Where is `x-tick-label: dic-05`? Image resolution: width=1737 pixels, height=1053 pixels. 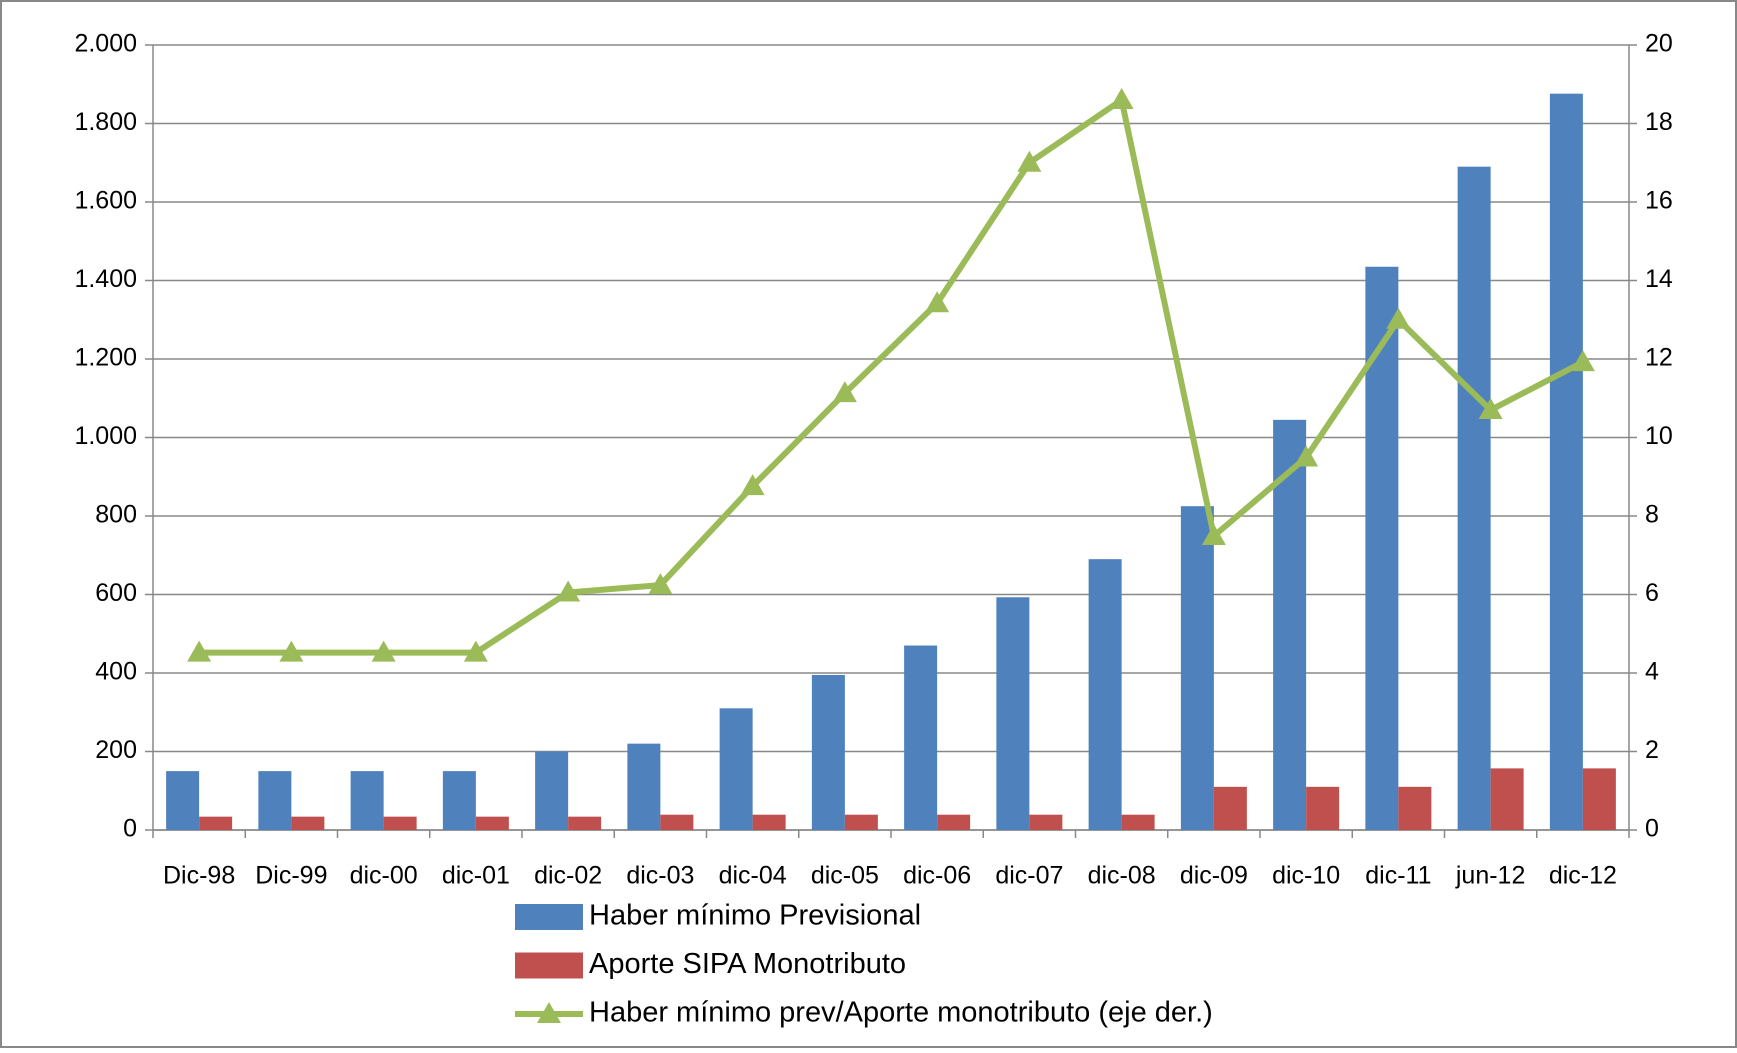 x-tick-label: dic-05 is located at coordinates (845, 876).